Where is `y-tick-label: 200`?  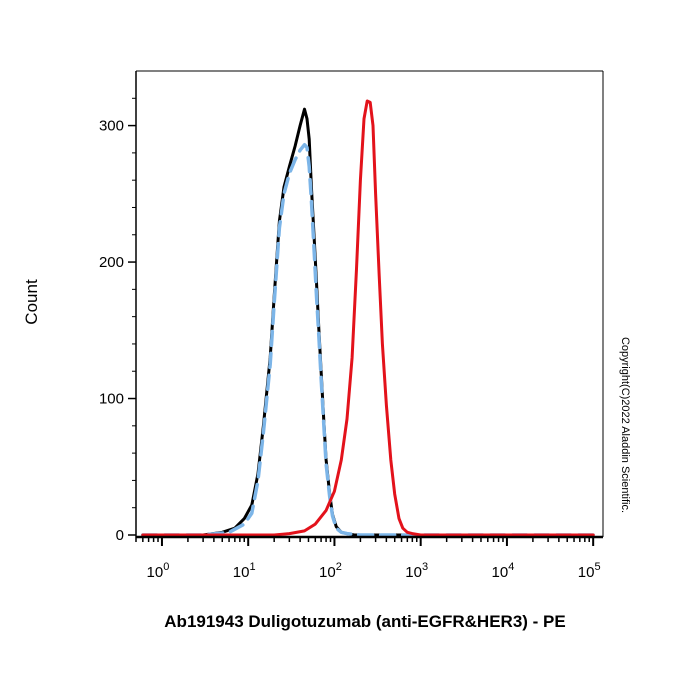 y-tick-label: 200 is located at coordinates (111, 262).